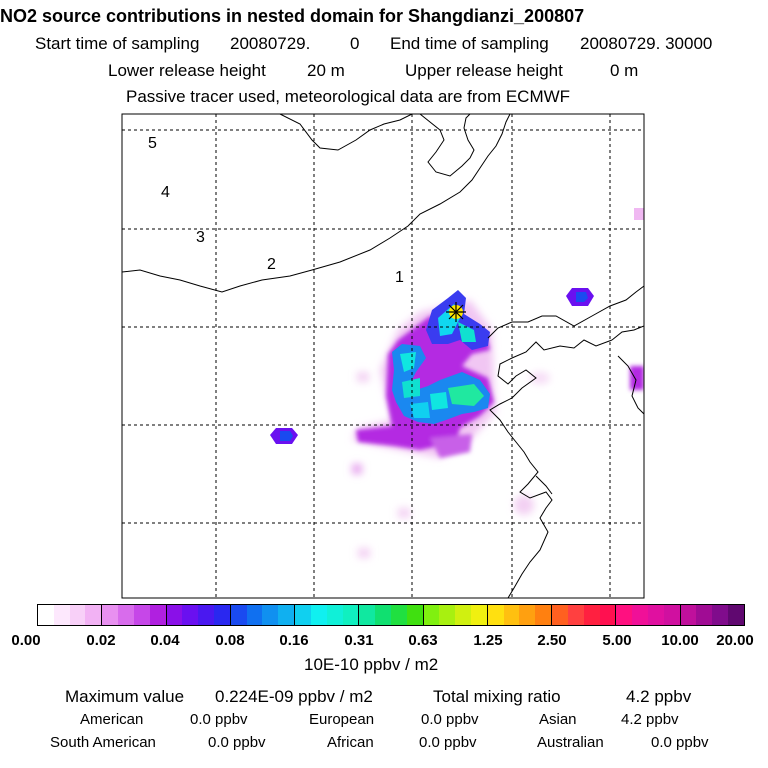 This screenshot has width=768, height=768. What do you see at coordinates (617, 640) in the screenshot?
I see `colorbar-tick: 5.00` at bounding box center [617, 640].